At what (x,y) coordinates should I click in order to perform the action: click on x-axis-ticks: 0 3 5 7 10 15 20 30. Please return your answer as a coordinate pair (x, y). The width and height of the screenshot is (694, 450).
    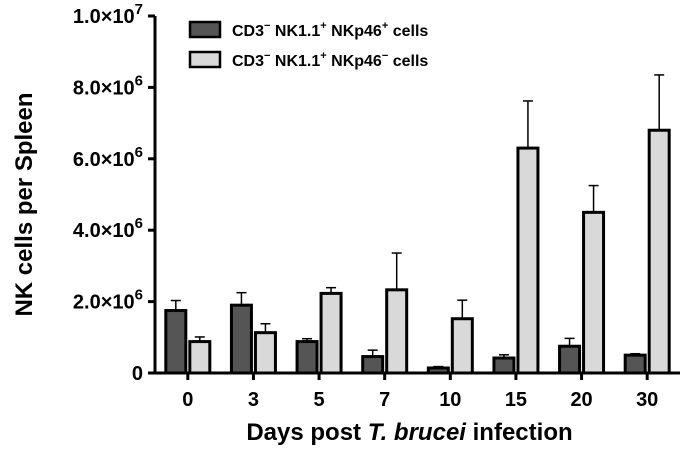
    Looking at the image, I should click on (420, 392).